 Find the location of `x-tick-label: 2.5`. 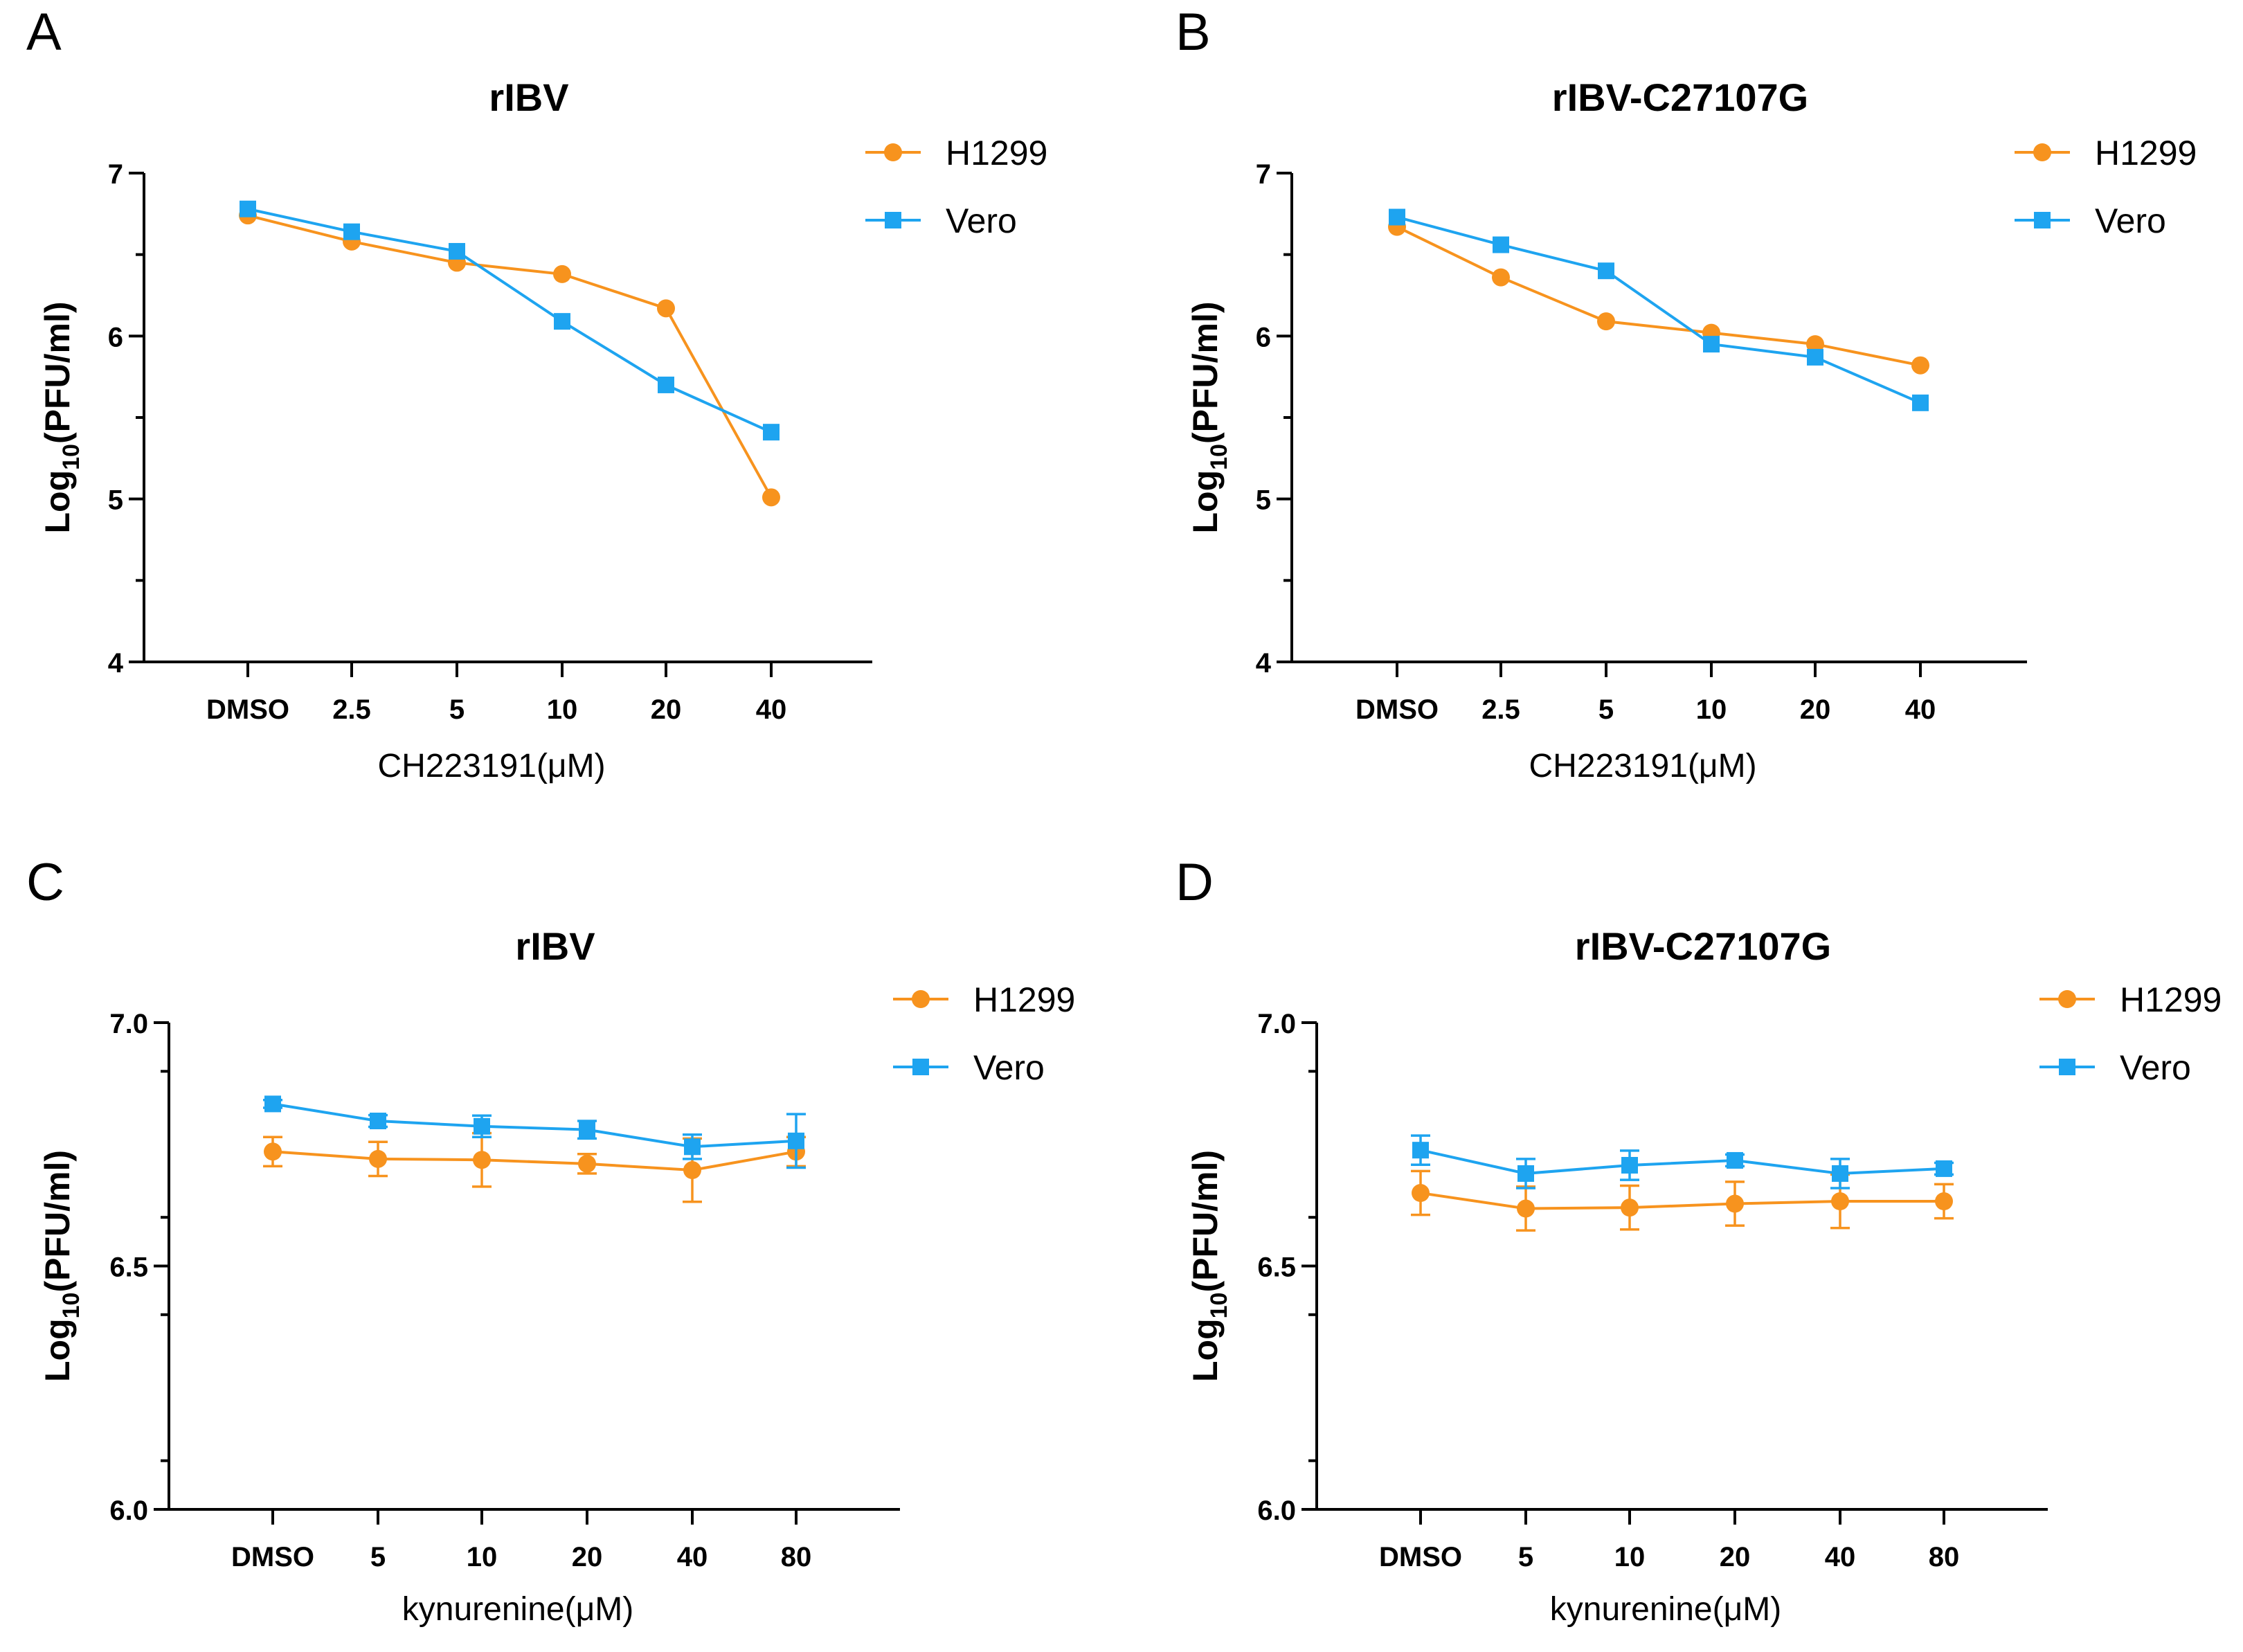

x-tick-label: 2.5 is located at coordinates (1500, 710).